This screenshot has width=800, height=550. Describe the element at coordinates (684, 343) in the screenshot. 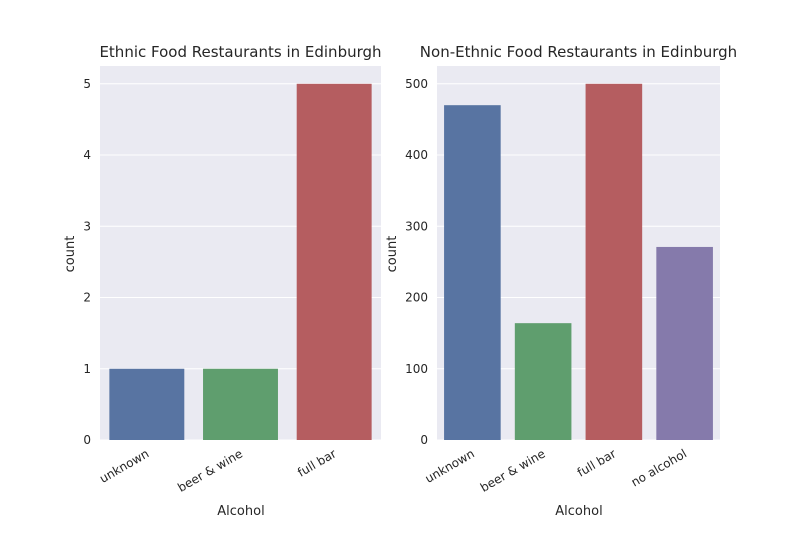

I see `bar-no-alcohol` at that location.